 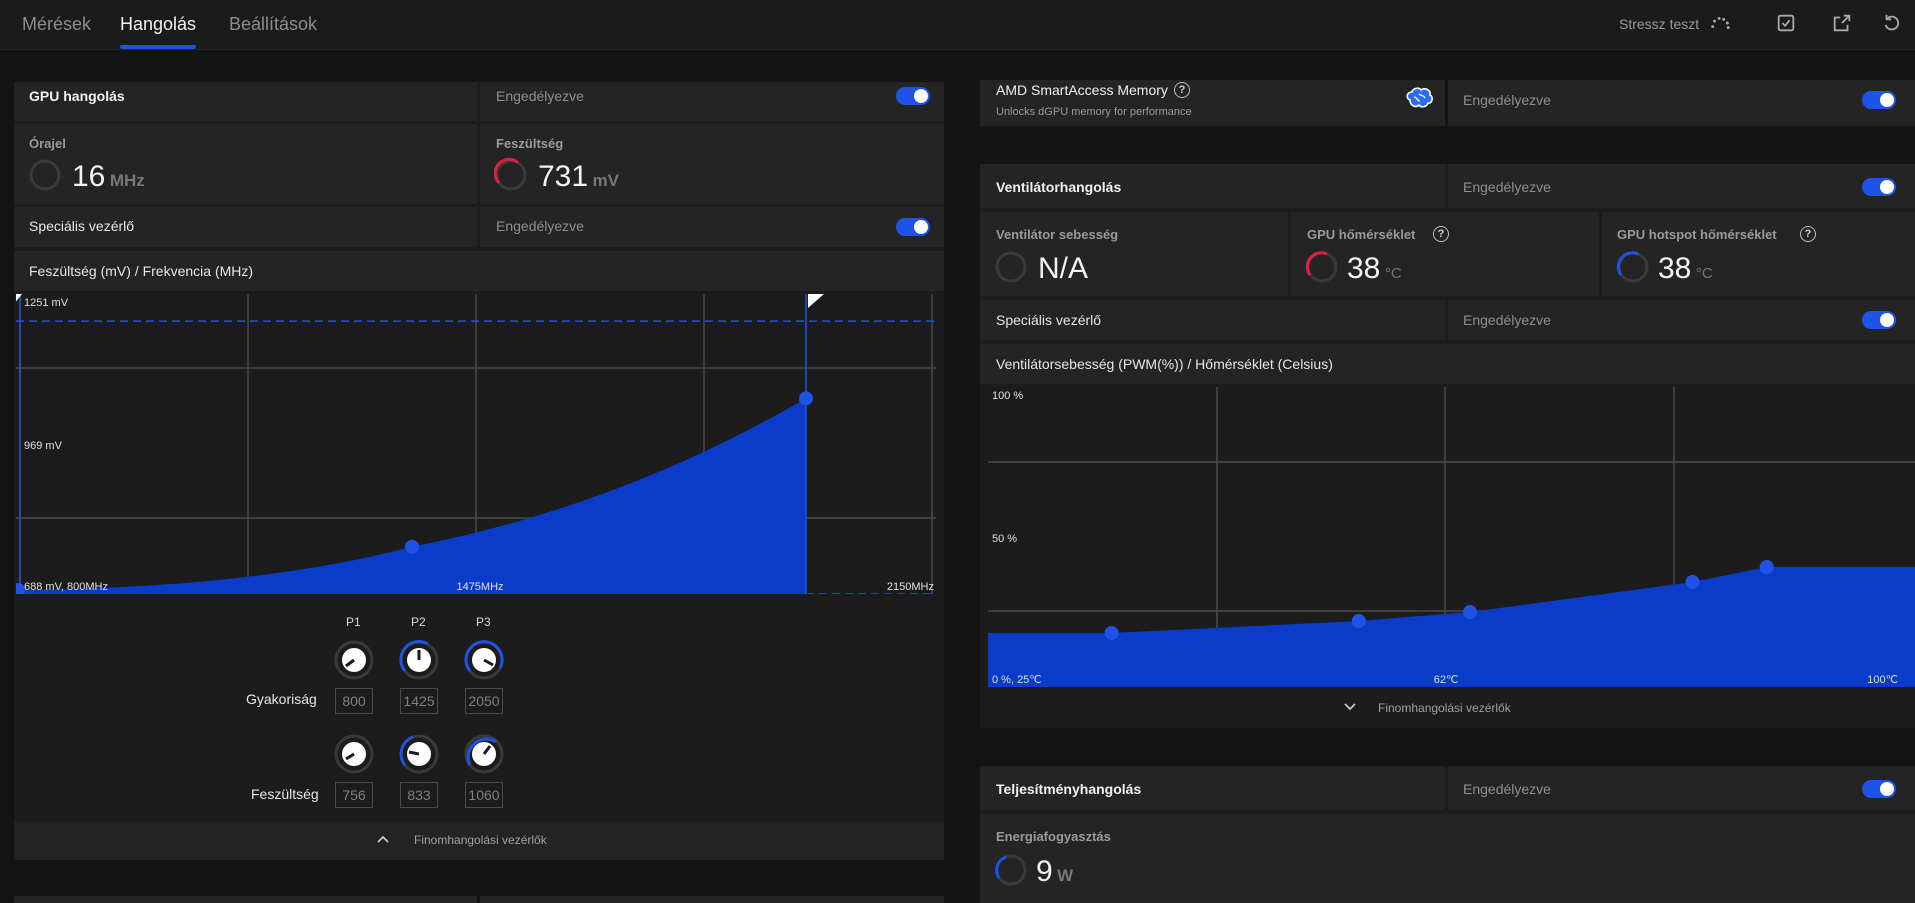 I want to click on vf-curve-title: Feszültség (mV) / Frekvencia (MHz), so click(x=141, y=271).